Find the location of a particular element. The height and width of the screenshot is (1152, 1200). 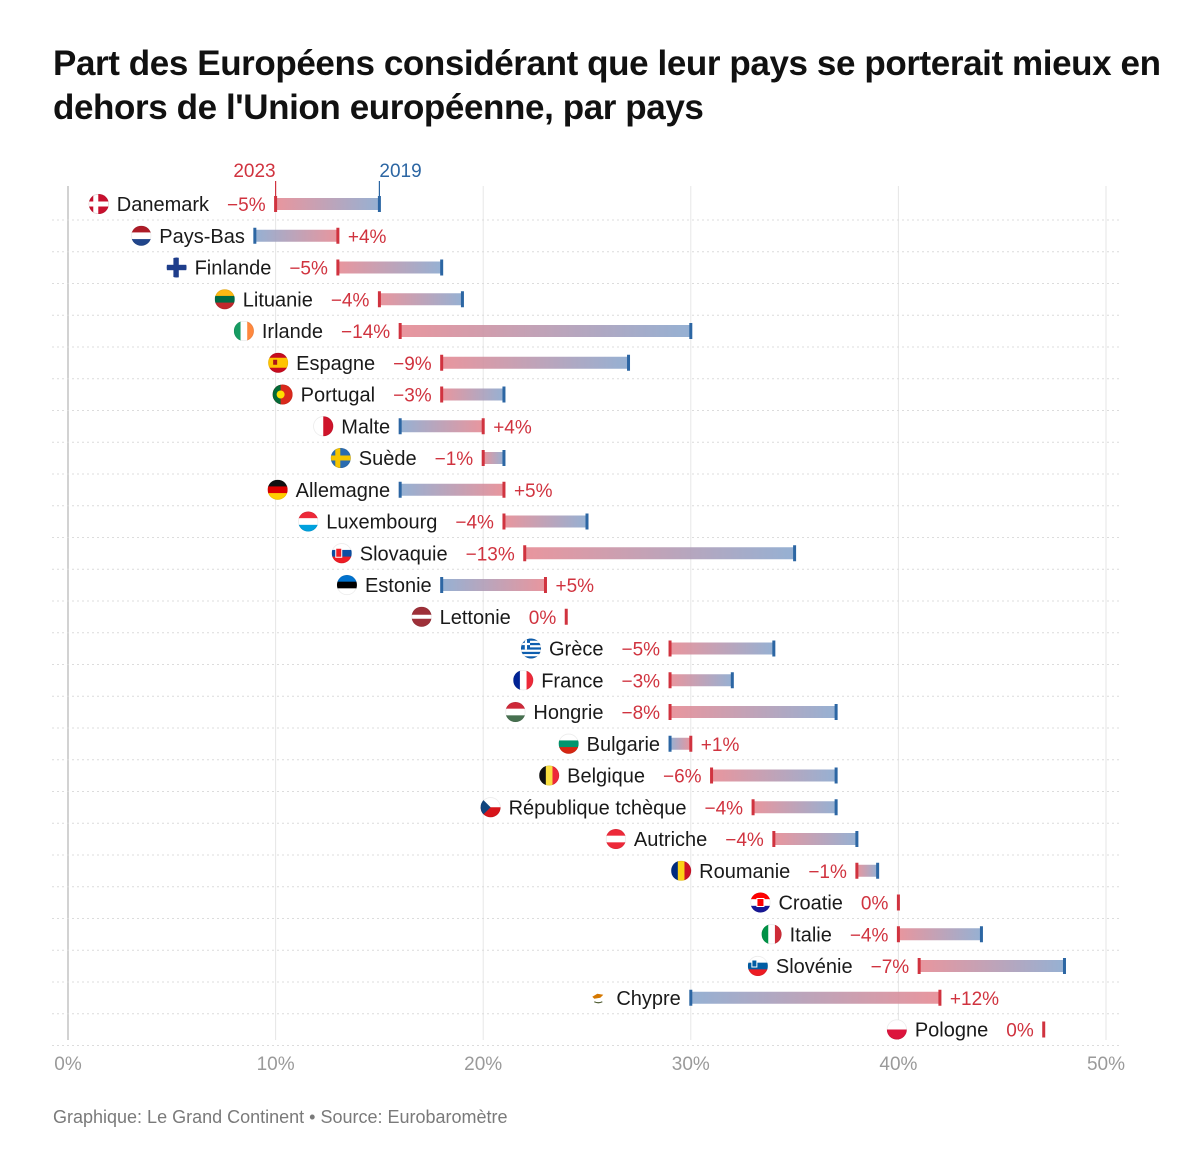

country-label: Italie is located at coordinates (811, 935).